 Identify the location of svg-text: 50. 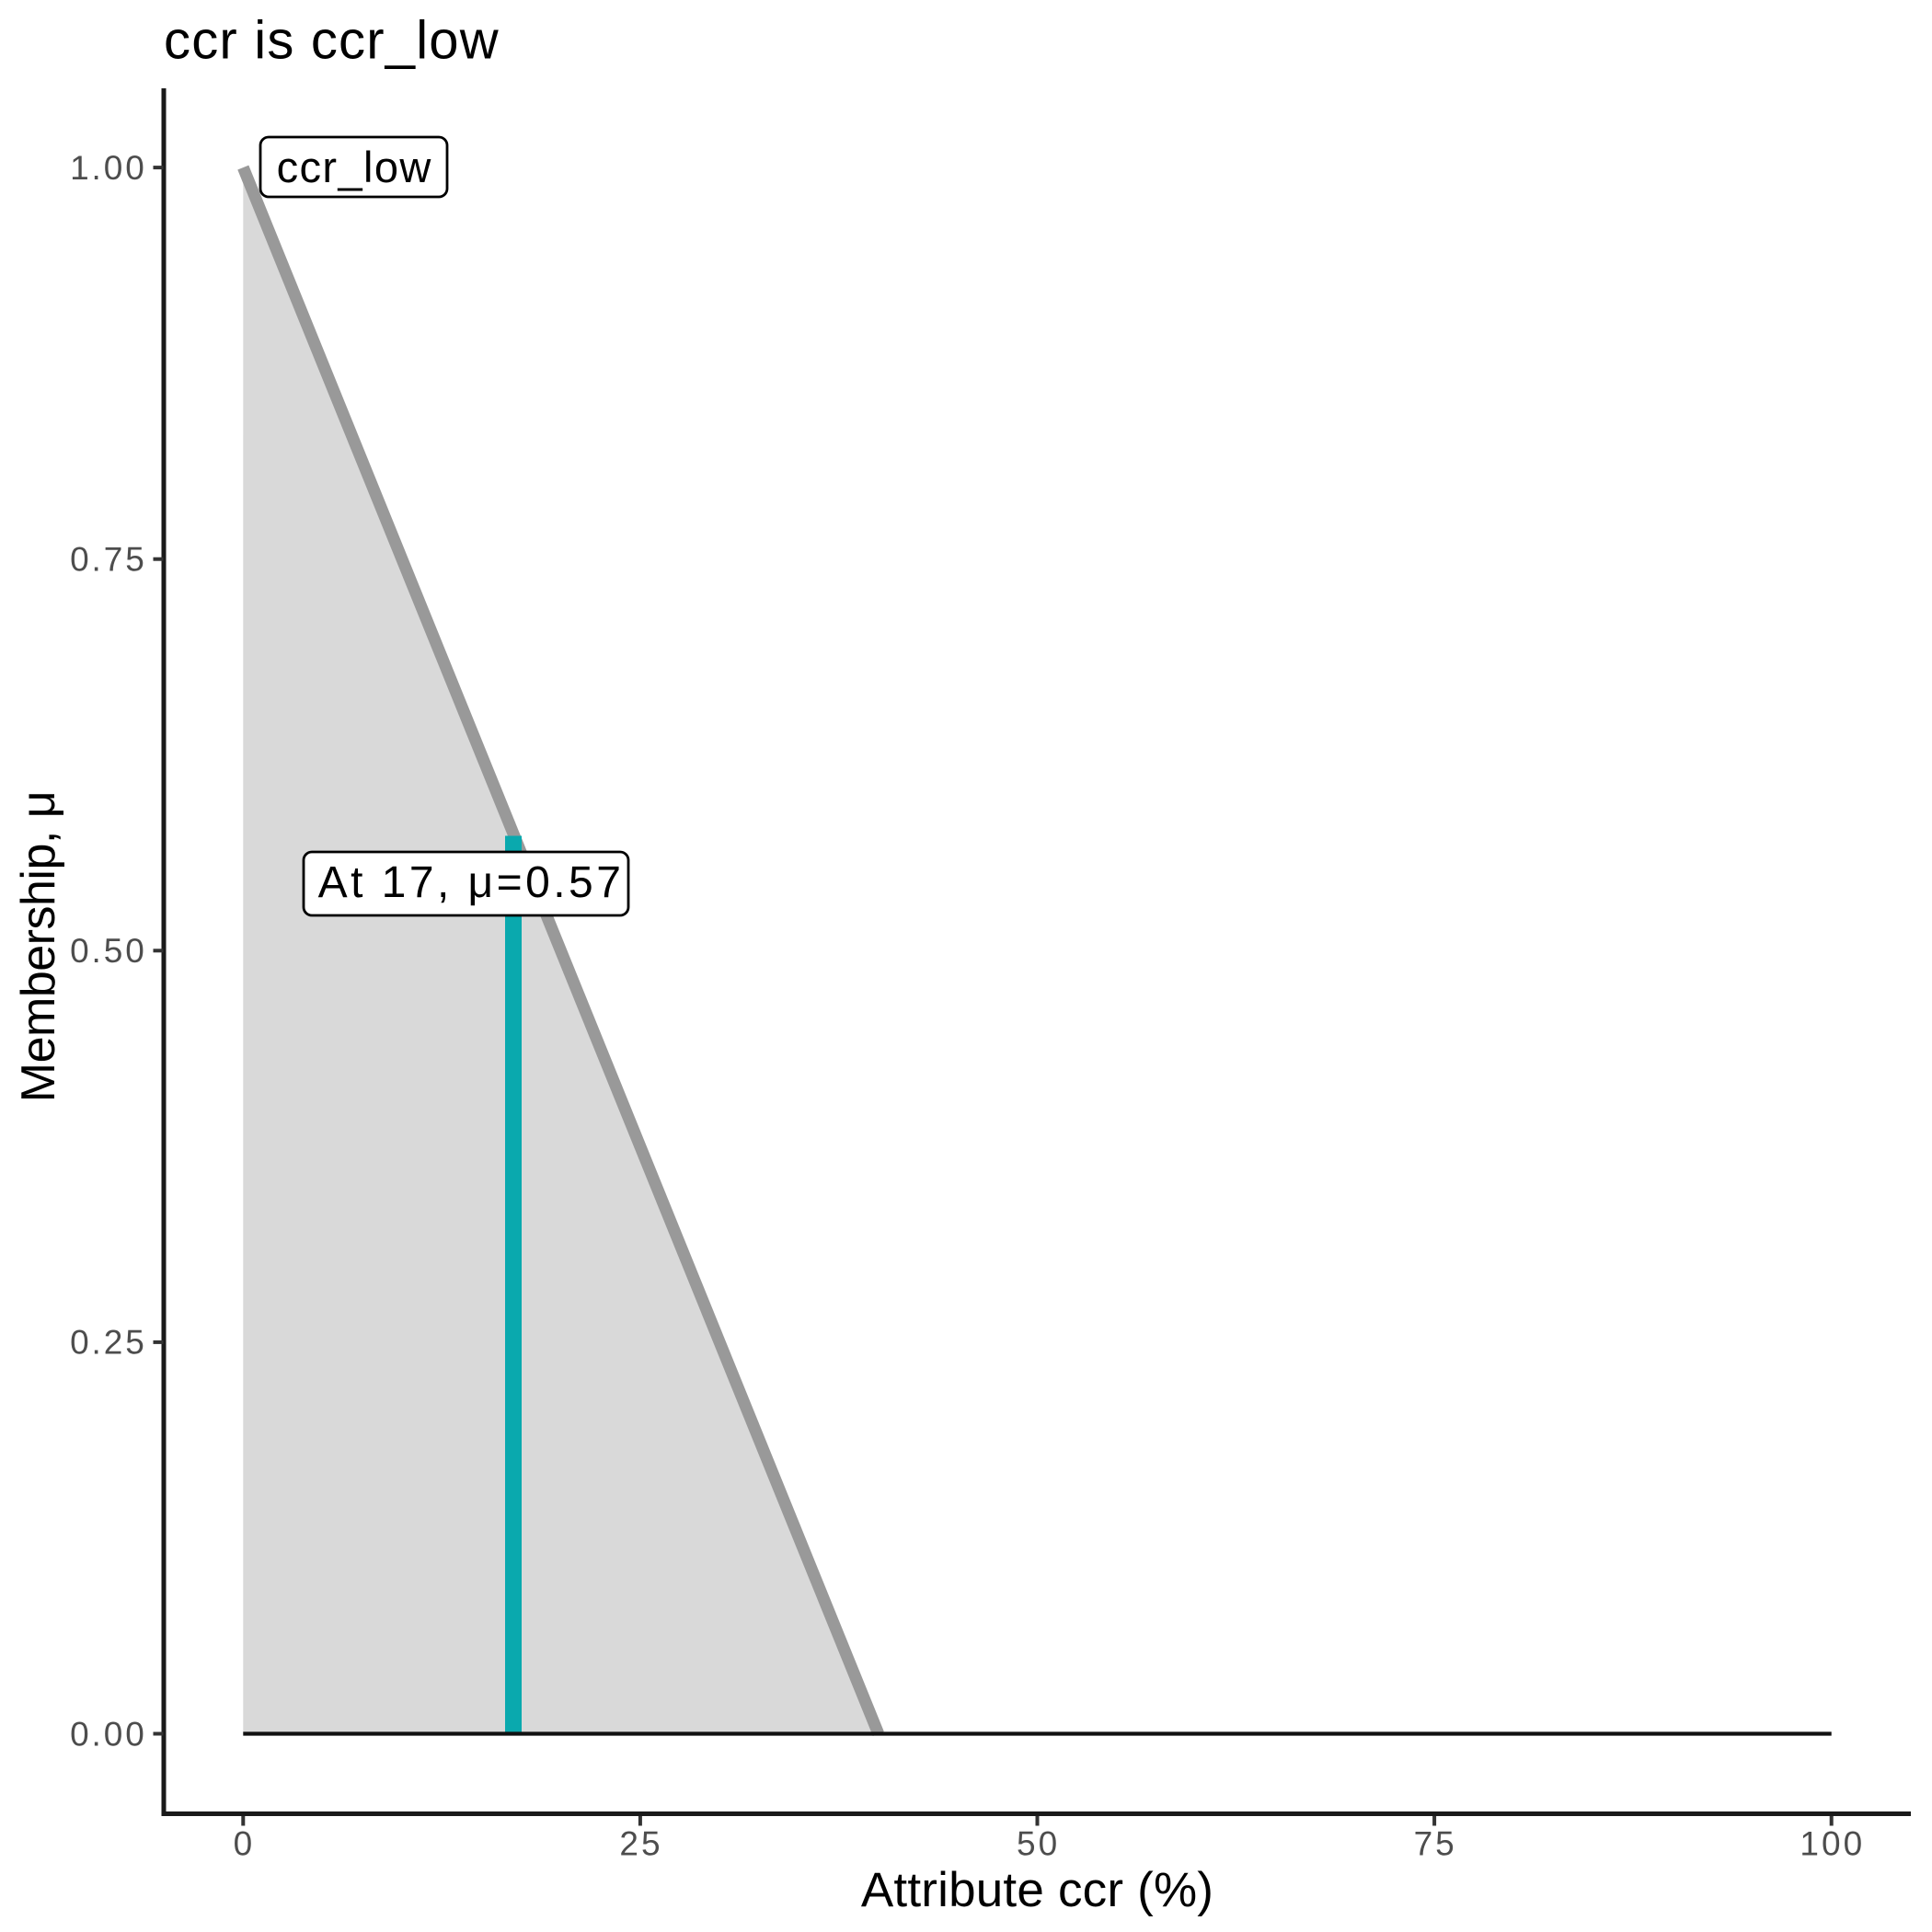
(1038, 1844).